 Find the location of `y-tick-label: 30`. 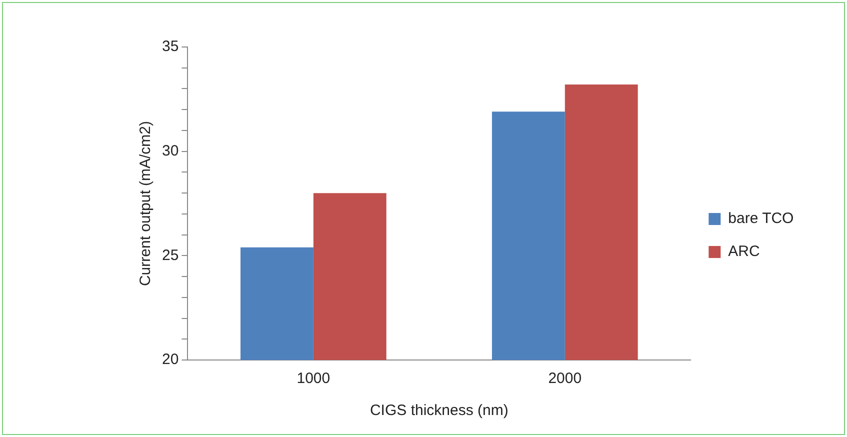

y-tick-label: 30 is located at coordinates (170, 151).